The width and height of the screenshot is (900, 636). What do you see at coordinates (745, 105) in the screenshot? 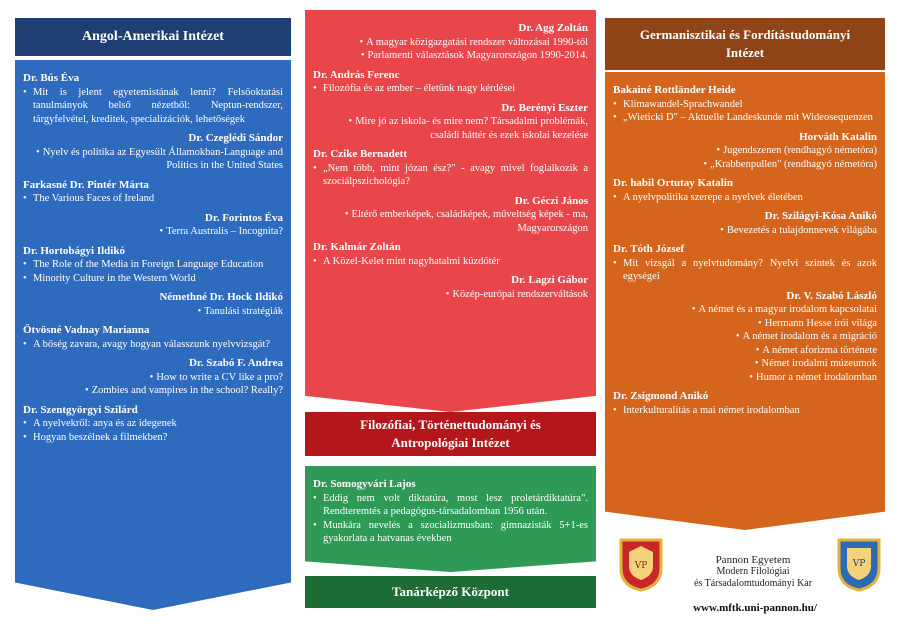
I see `lecture-topic: Klimawandel-Sprachwandel` at bounding box center [745, 105].